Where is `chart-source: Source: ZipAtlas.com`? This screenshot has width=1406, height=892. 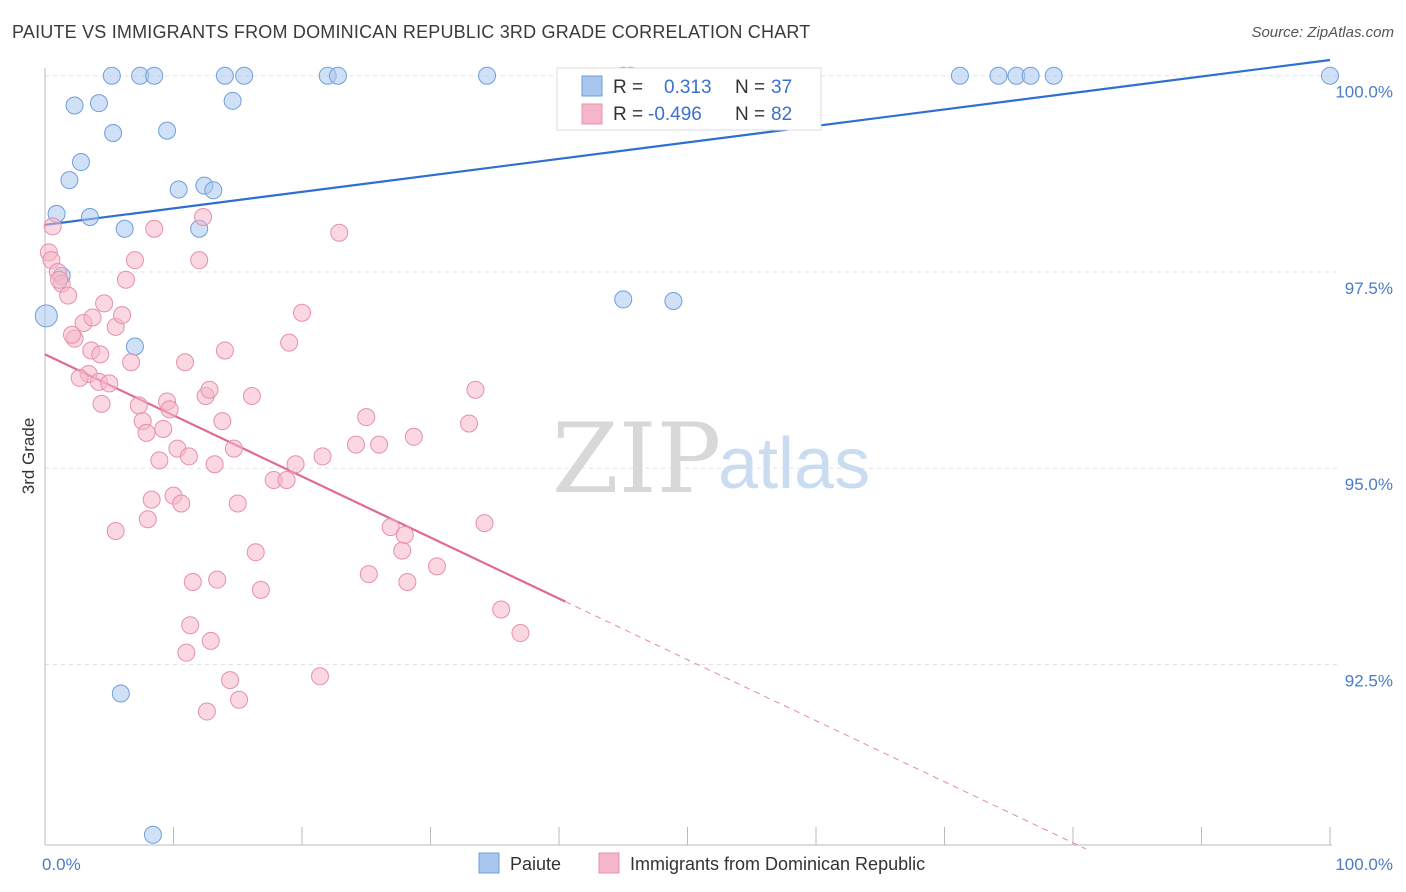 chart-source: Source: ZipAtlas.com is located at coordinates (1322, 32).